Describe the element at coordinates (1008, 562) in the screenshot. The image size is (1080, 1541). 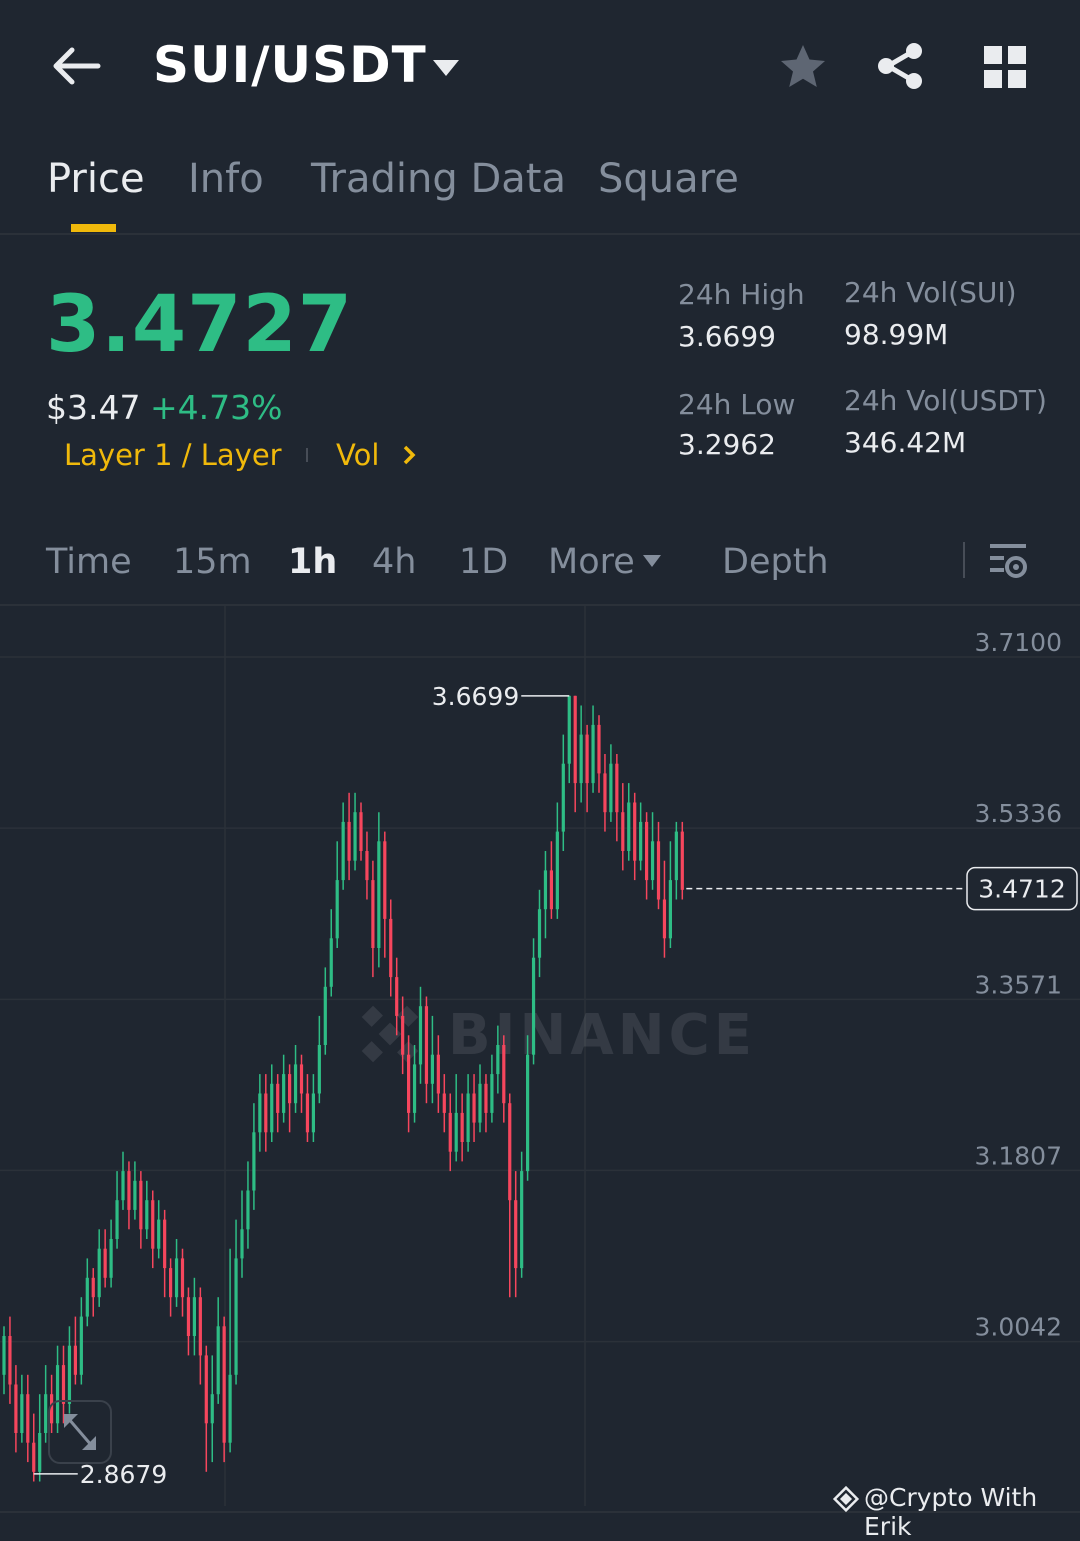
I see `chart-settings-icon` at that location.